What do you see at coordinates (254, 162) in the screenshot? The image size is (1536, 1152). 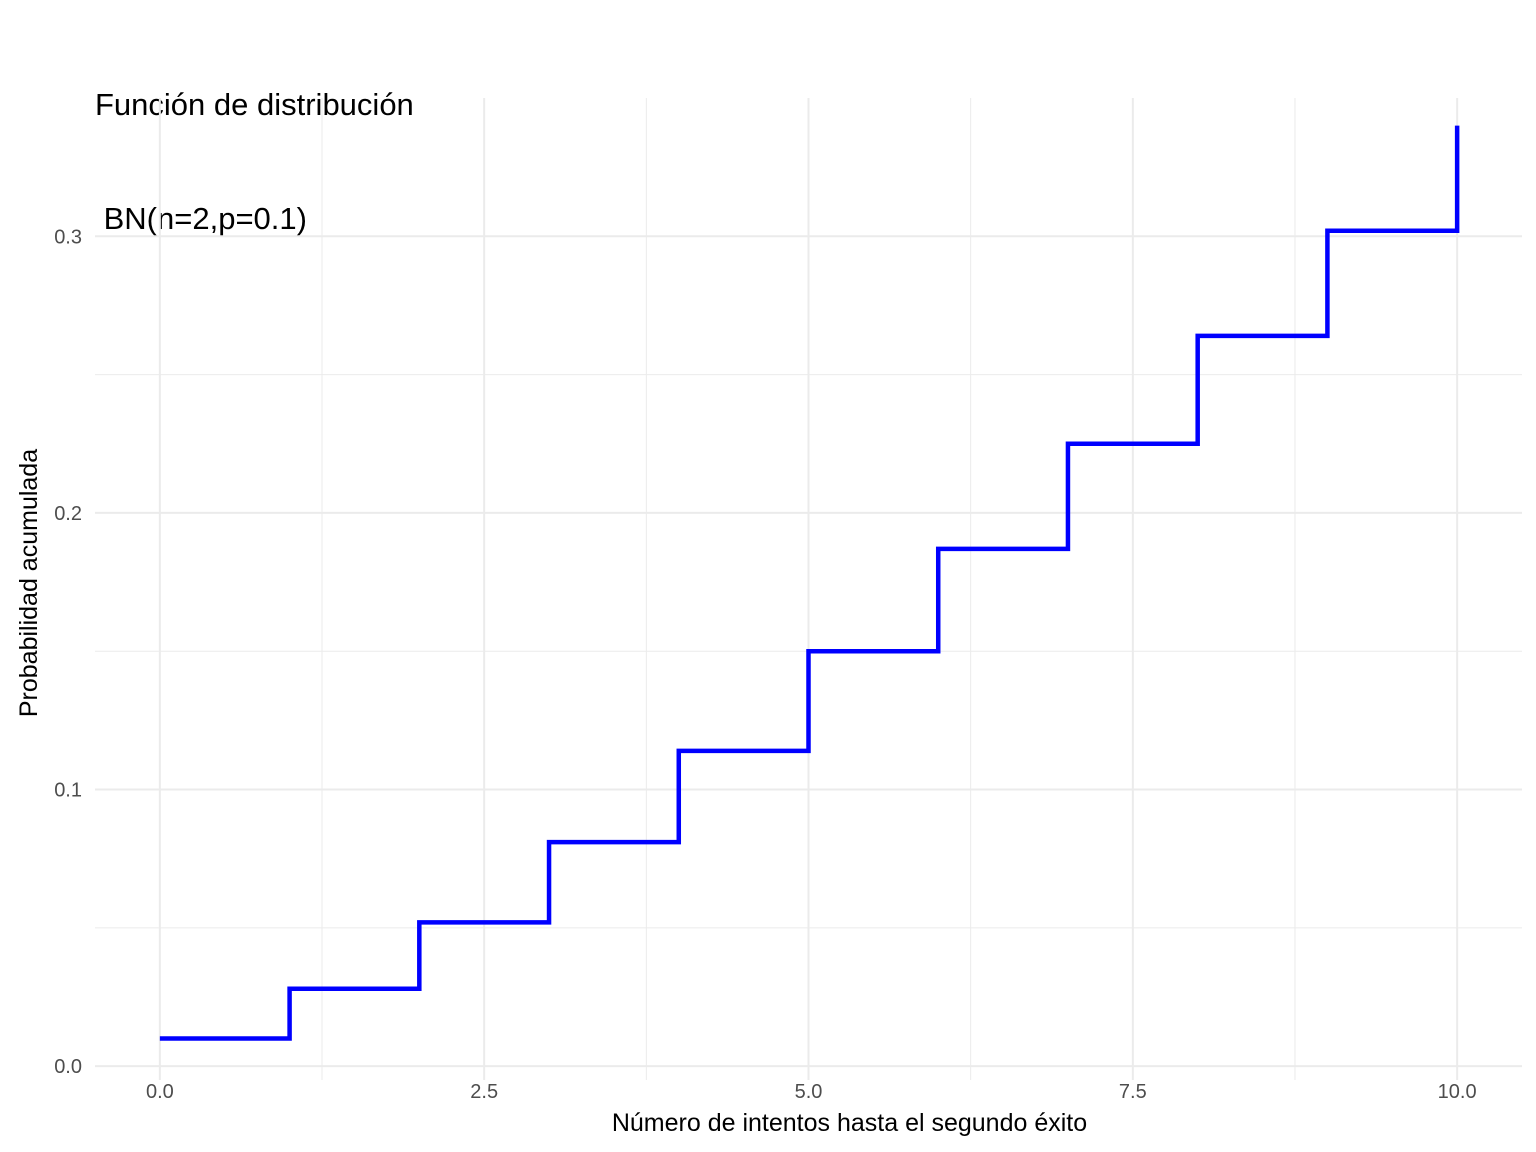 I see `chart-title: Función de distribución BN(n=2,p=0.1)` at bounding box center [254, 162].